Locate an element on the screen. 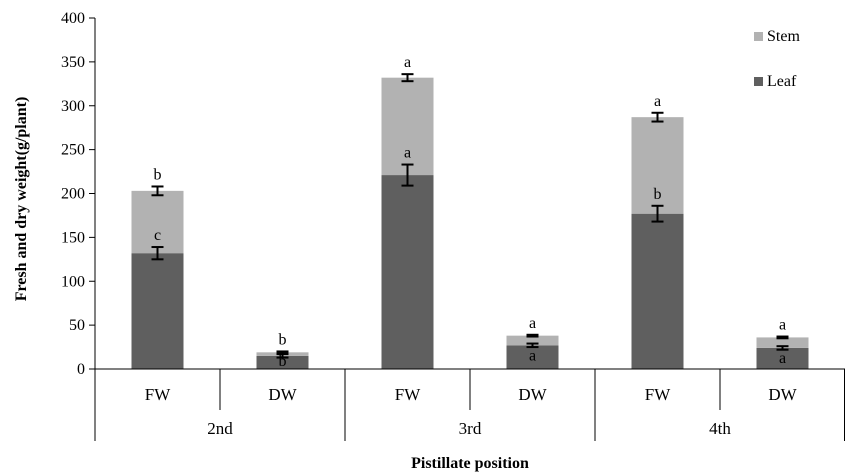 The image size is (845, 474). y-axis: 0 50 100 150 200 250 300 350 400 is located at coordinates (78, 194).